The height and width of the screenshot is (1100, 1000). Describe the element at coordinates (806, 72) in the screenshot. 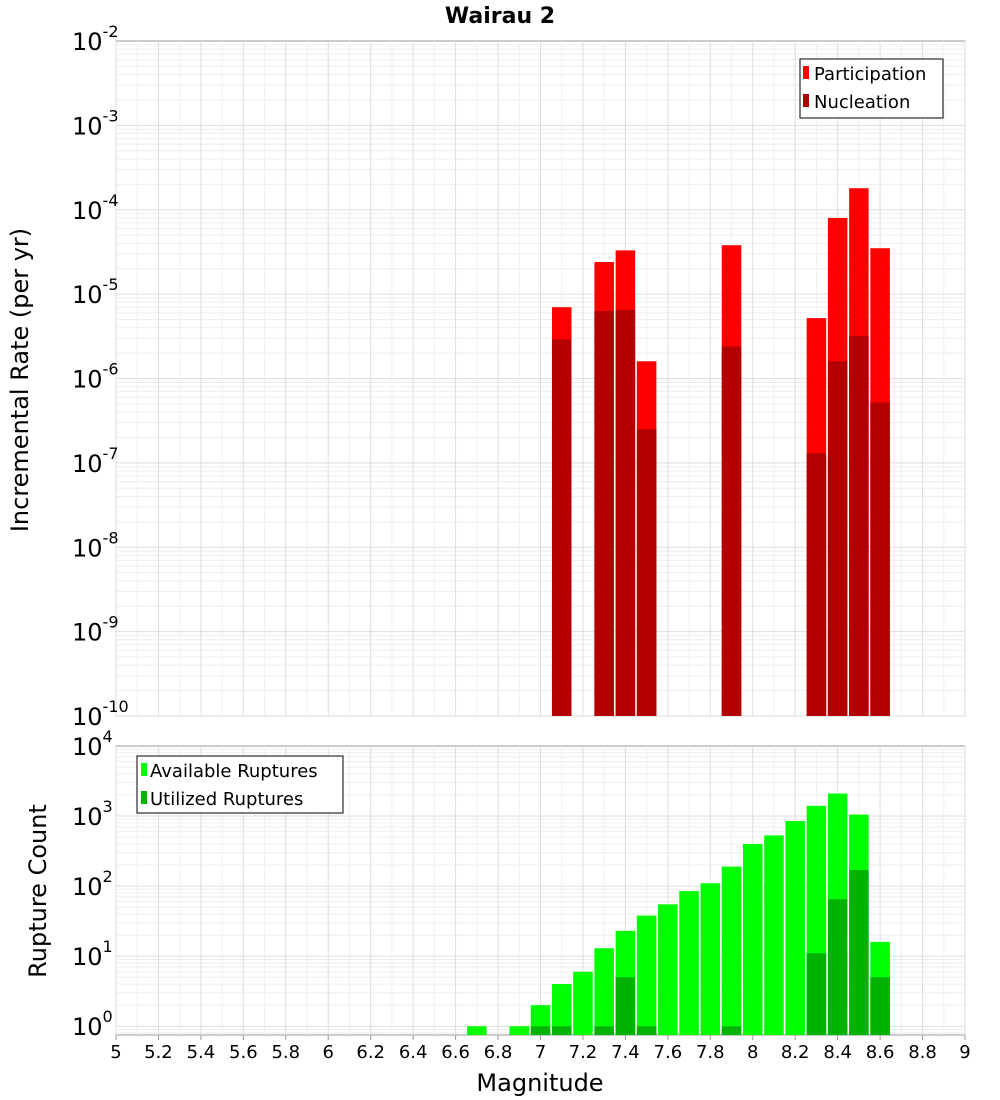

I see `participation-legend-swatch` at that location.